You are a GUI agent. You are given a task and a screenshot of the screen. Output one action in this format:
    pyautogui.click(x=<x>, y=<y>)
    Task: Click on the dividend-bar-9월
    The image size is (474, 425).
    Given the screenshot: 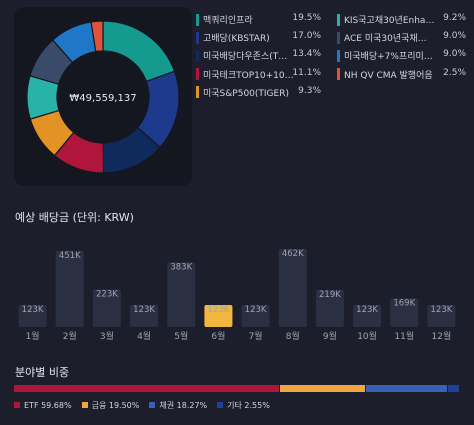 What is the action you would take?
    pyautogui.click(x=329, y=308)
    